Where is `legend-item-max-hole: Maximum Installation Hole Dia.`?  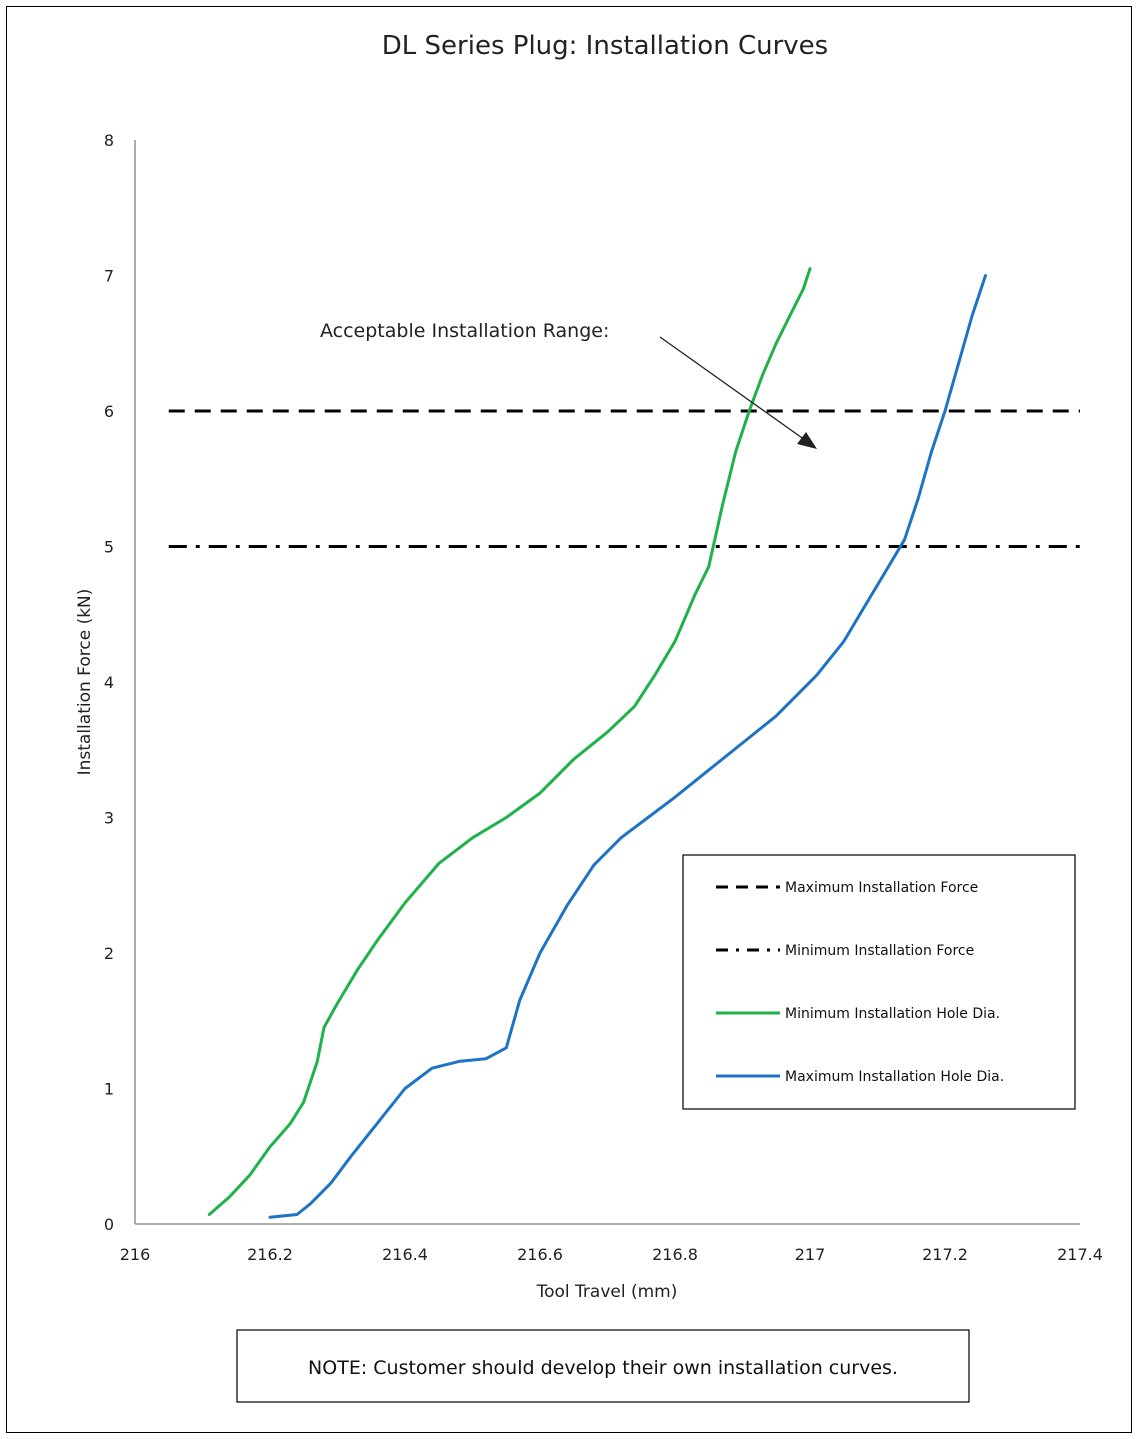 legend-item-max-hole: Maximum Installation Hole Dia. is located at coordinates (860, 1077).